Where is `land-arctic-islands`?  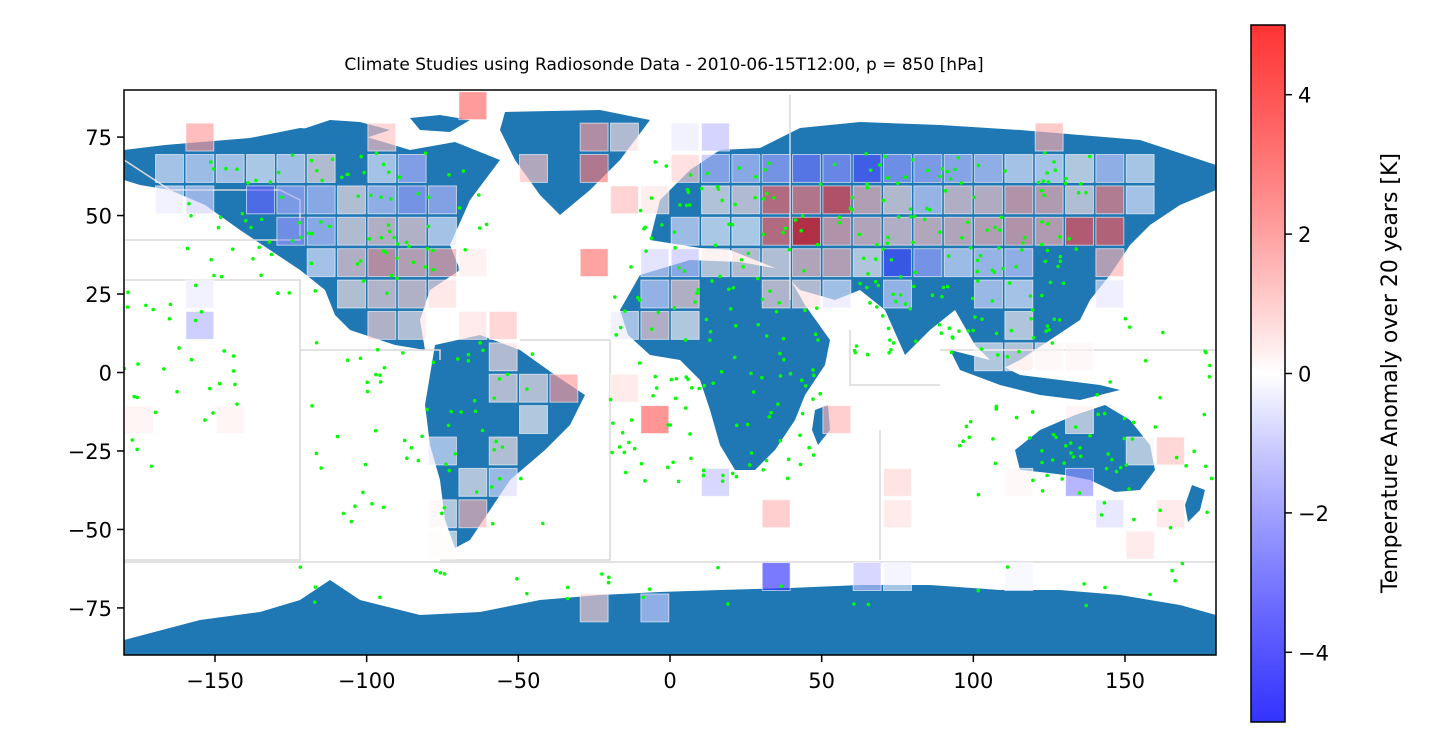 land-arctic-islands is located at coordinates (385, 128).